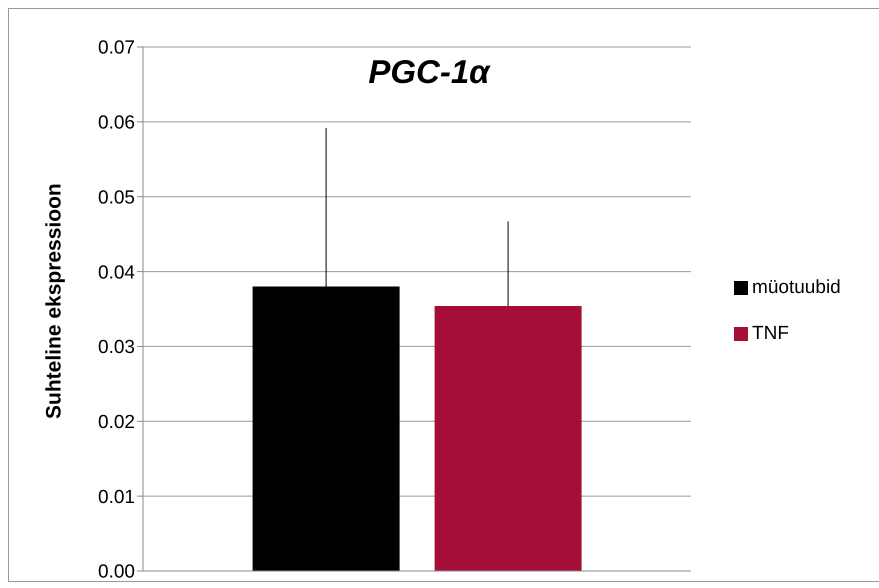 This screenshot has width=879, height=588. Describe the element at coordinates (116, 197) in the screenshot. I see `y-tick-label: 0.05` at that location.